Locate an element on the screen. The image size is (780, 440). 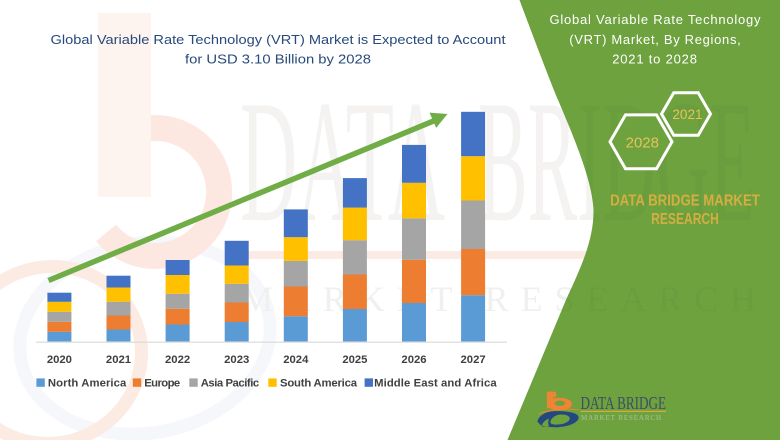
svg-text: Middle East and Africa is located at coordinates (435, 384).